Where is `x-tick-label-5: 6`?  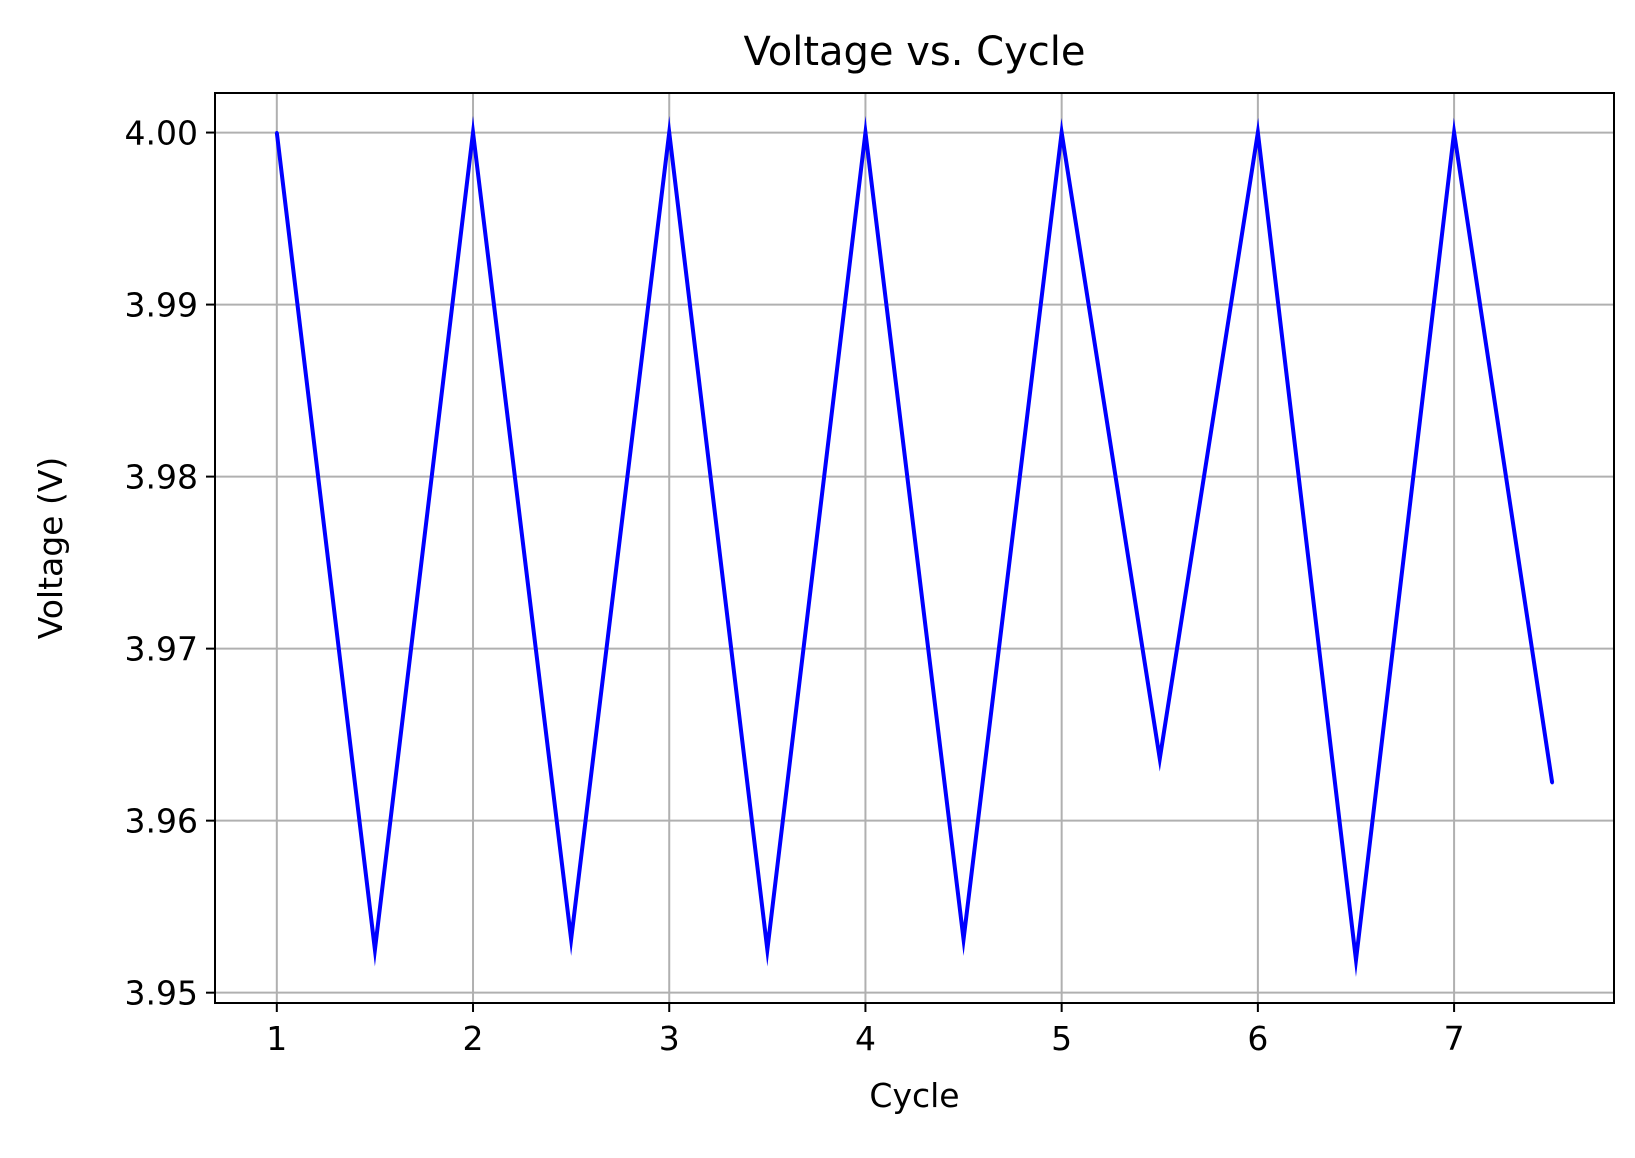 x-tick-label-5: 6 is located at coordinates (1257, 1038).